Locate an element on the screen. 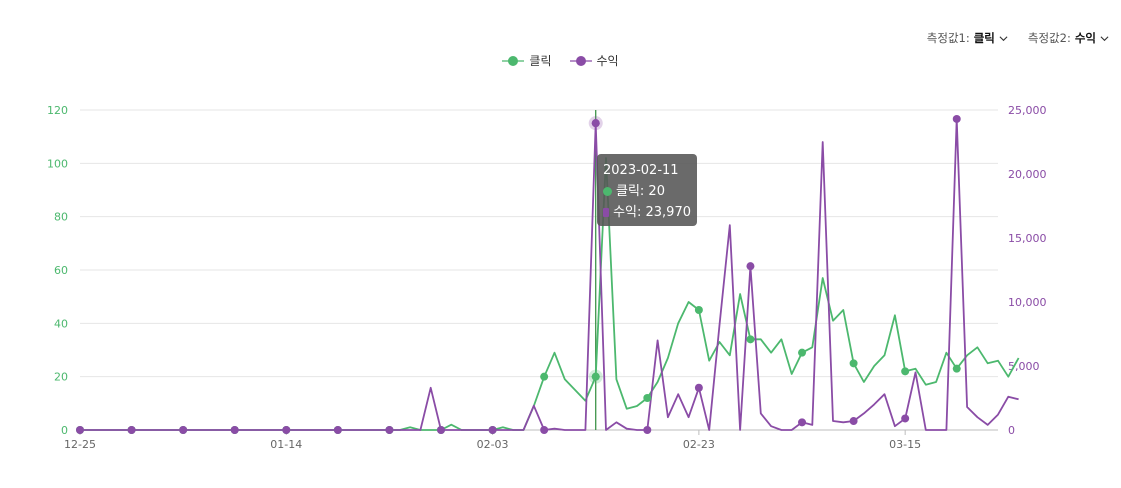 This screenshot has height=488, width=1121. legend-label-click: 클릭 is located at coordinates (540, 61).